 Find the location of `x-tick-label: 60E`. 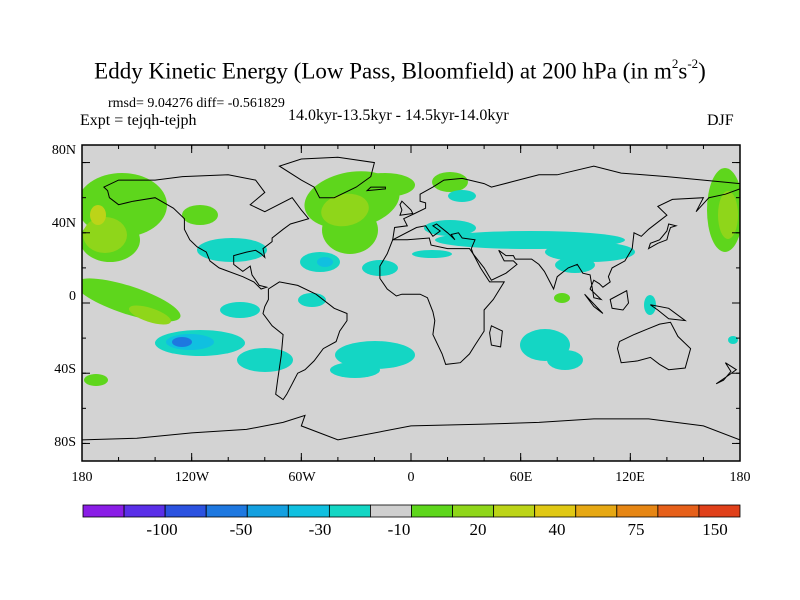

x-tick-label: 60E is located at coordinates (521, 477).